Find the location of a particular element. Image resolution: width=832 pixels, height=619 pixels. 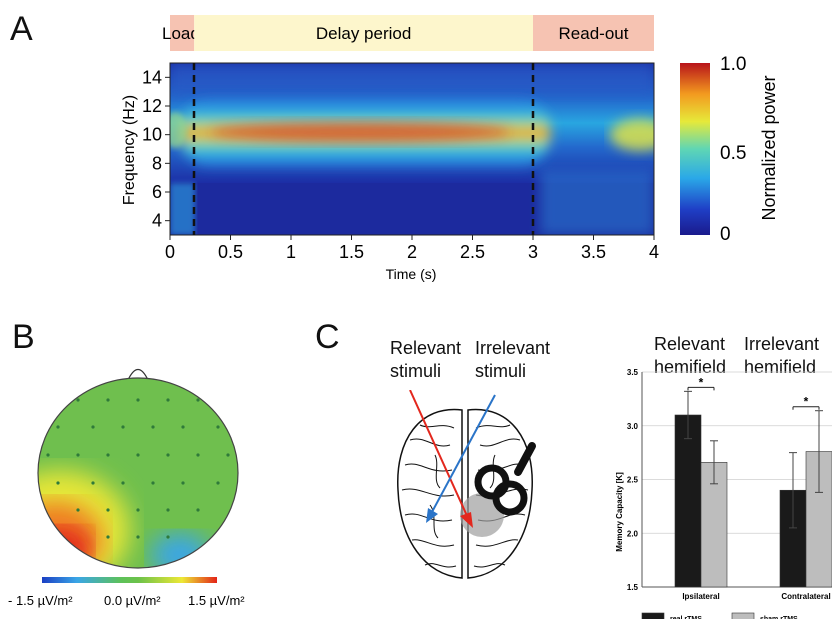

panel-c-brain-diagram is located at coordinates (466, 484).